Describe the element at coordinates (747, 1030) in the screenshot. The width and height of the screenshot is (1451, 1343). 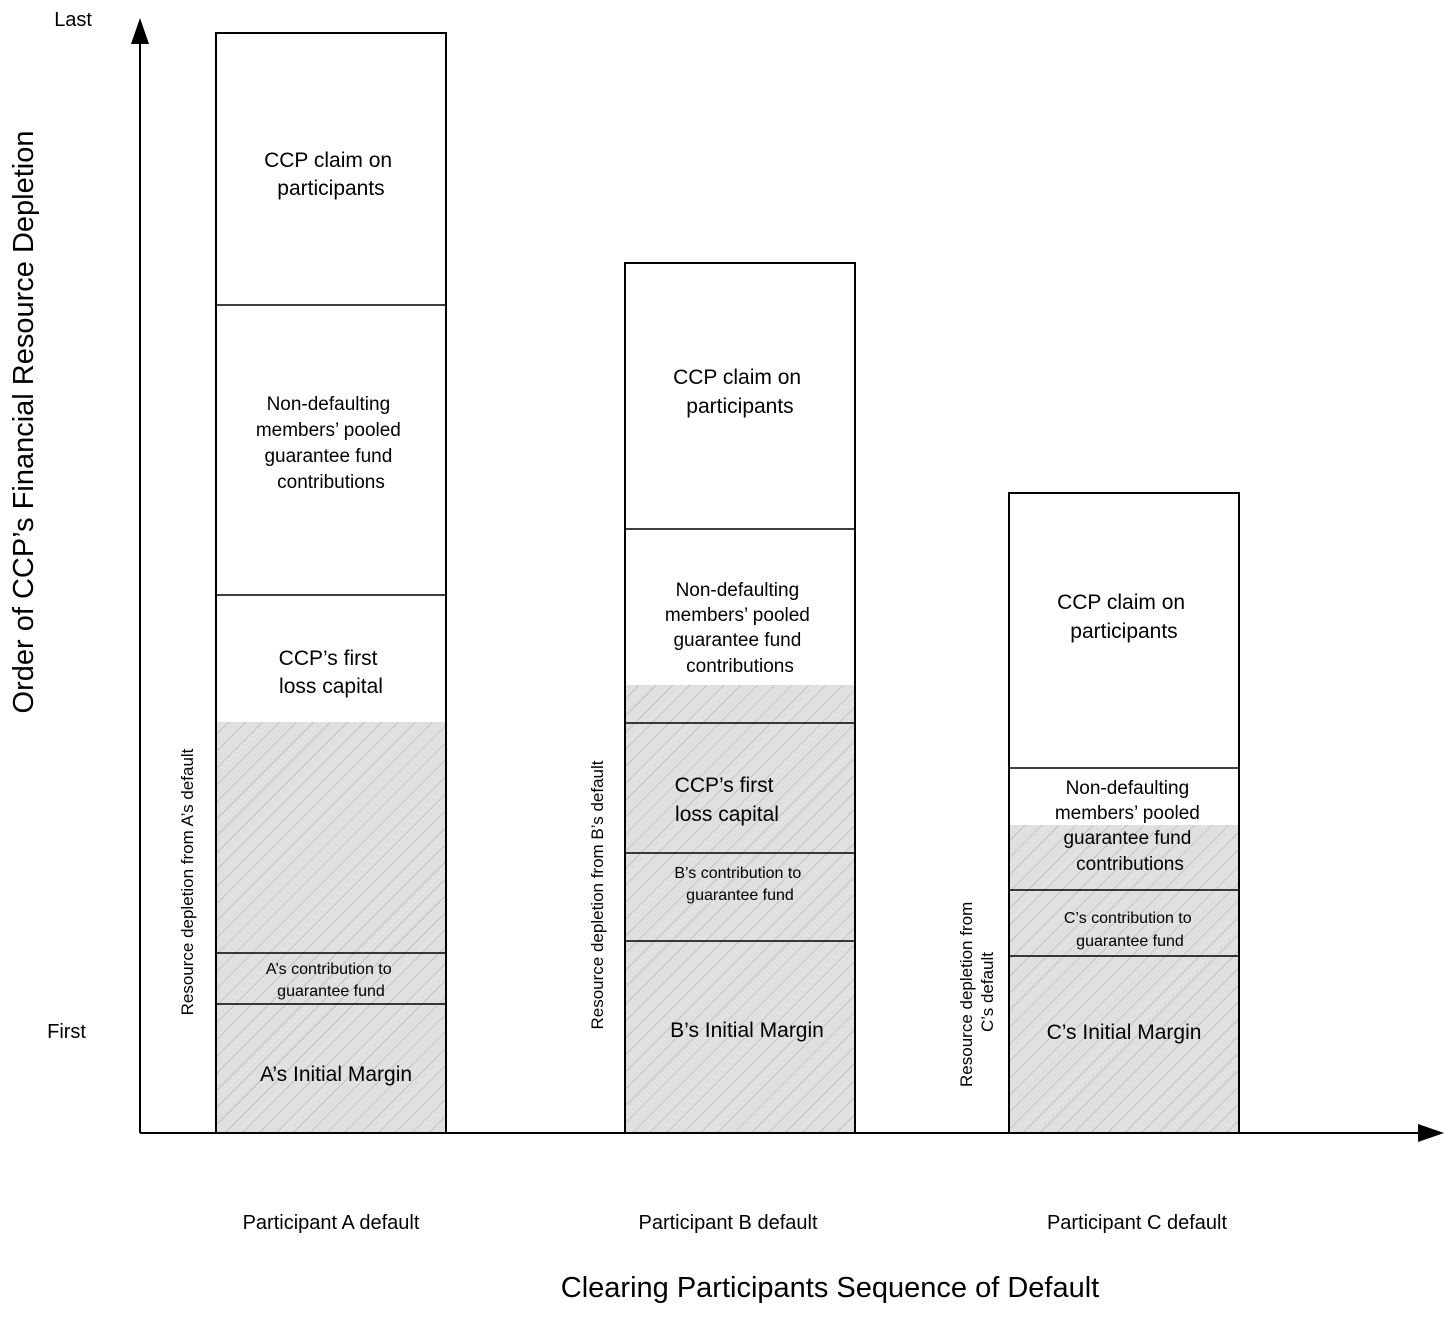
I see `block-label-initial-margin: B’s Initial Margin` at that location.